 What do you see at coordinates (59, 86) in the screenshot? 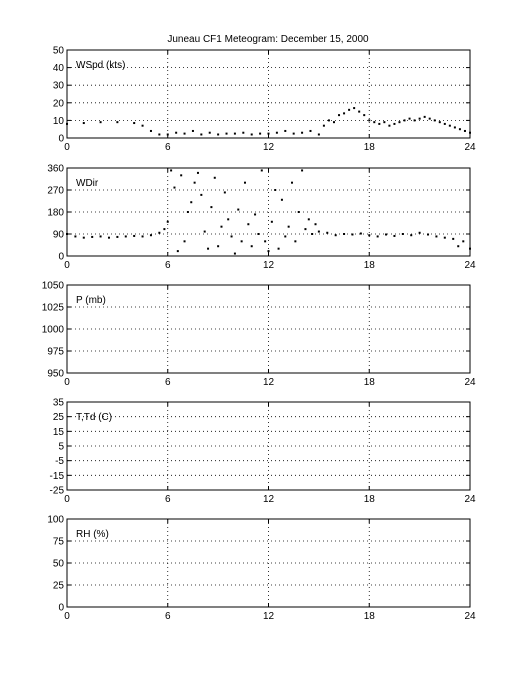
I see `y-tick-label: 30` at bounding box center [59, 86].